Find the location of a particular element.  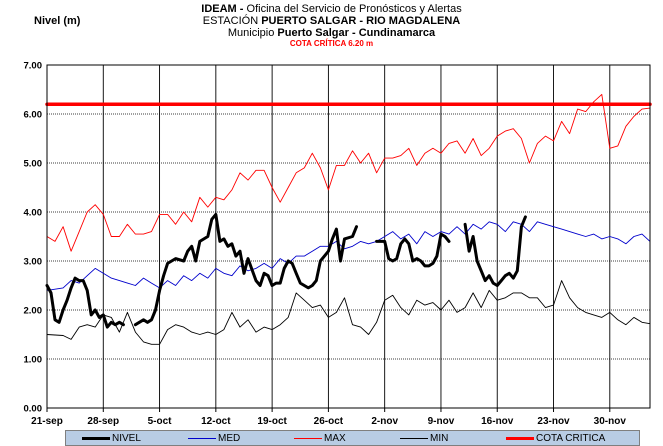

chart-title-line-3: Municipio Puerto Salgar - Cundinamarca is located at coordinates (331, 33).